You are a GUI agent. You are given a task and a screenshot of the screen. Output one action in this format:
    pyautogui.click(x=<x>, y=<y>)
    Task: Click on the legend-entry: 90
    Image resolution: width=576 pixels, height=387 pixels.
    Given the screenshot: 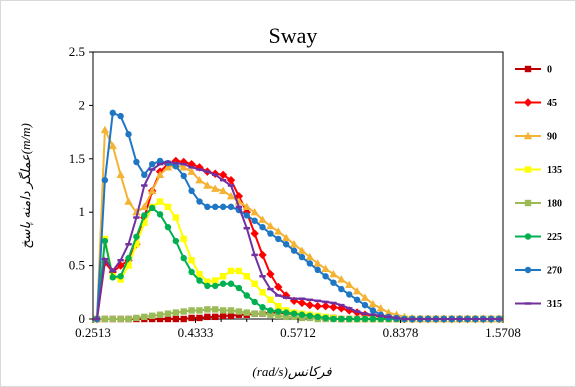 What is the action you would take?
    pyautogui.click(x=536, y=137)
    